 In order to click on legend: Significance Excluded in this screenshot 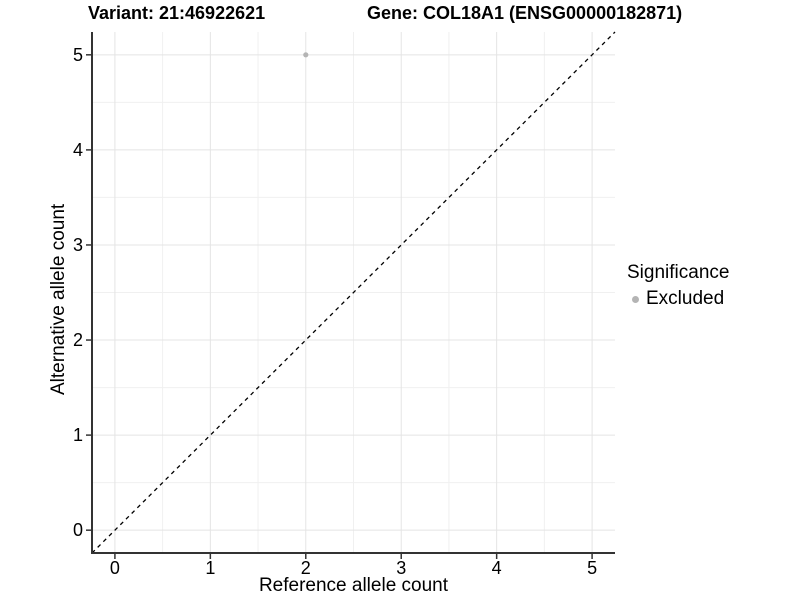, I will do `click(678, 286)`.